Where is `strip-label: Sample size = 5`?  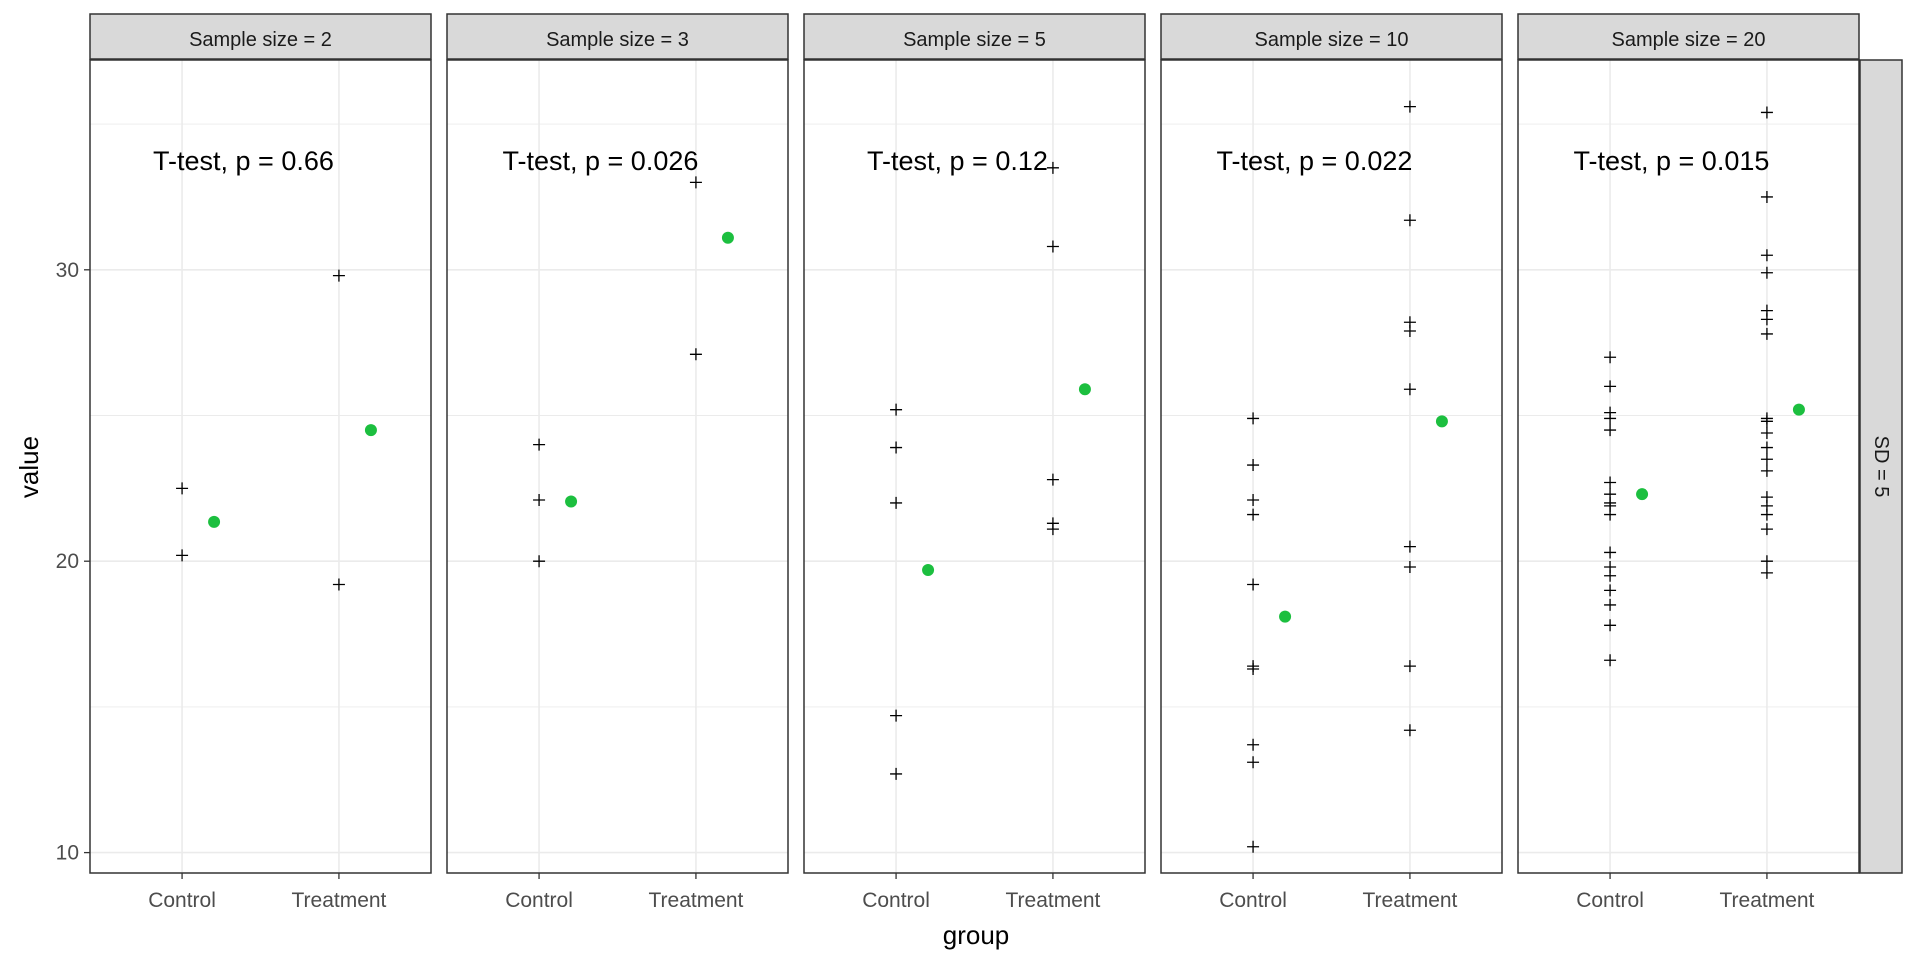
strip-label: Sample size = 5 is located at coordinates (974, 40).